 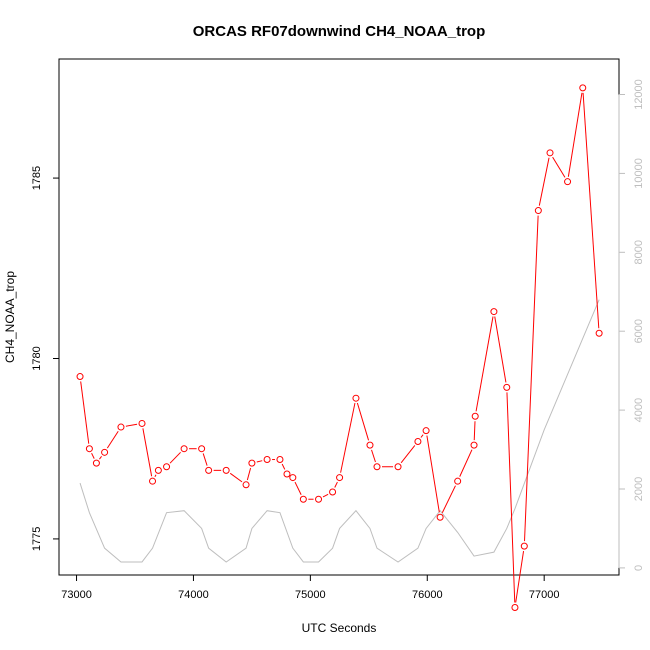 What do you see at coordinates (339, 628) in the screenshot?
I see `x-axis-label: UTC Seconds` at bounding box center [339, 628].